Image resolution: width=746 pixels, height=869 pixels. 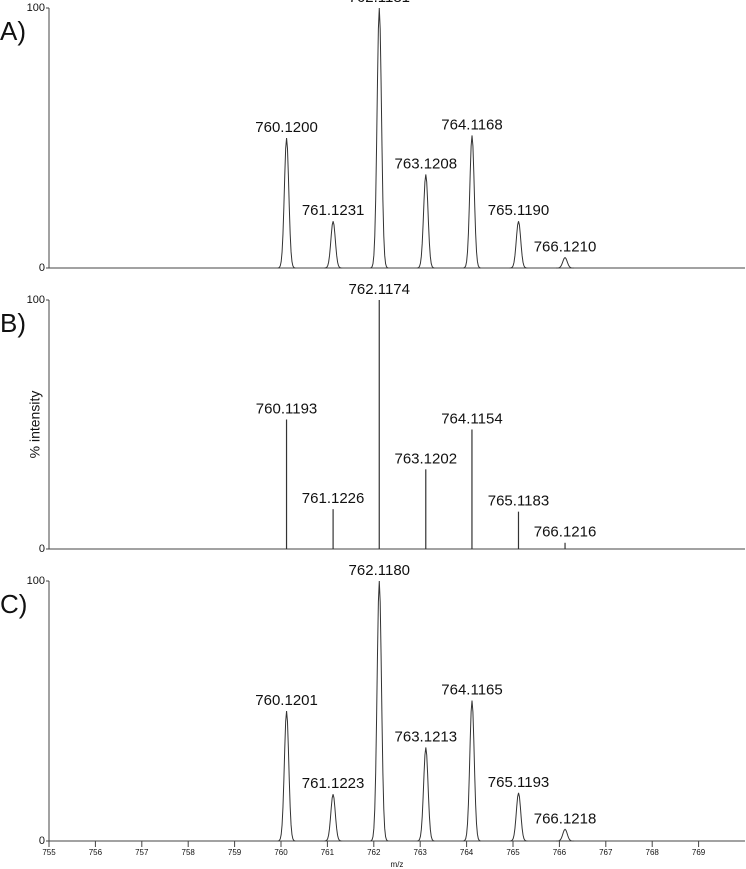 I want to click on peak-label: 764.1168, so click(x=471, y=124).